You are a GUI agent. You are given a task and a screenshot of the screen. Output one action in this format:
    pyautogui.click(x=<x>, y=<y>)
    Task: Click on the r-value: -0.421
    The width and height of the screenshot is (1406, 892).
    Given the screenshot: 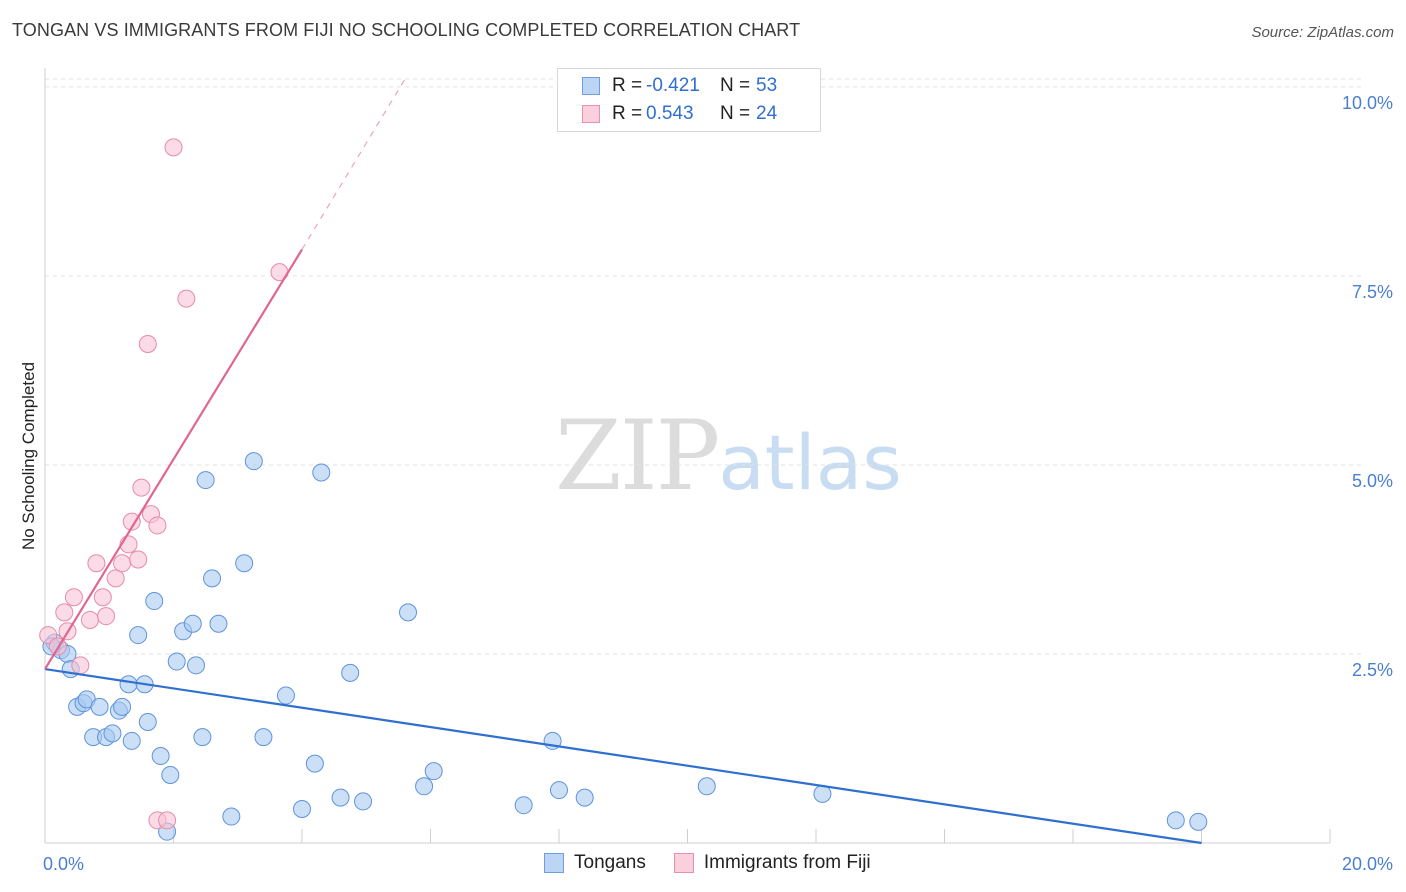 What is the action you would take?
    pyautogui.click(x=673, y=85)
    